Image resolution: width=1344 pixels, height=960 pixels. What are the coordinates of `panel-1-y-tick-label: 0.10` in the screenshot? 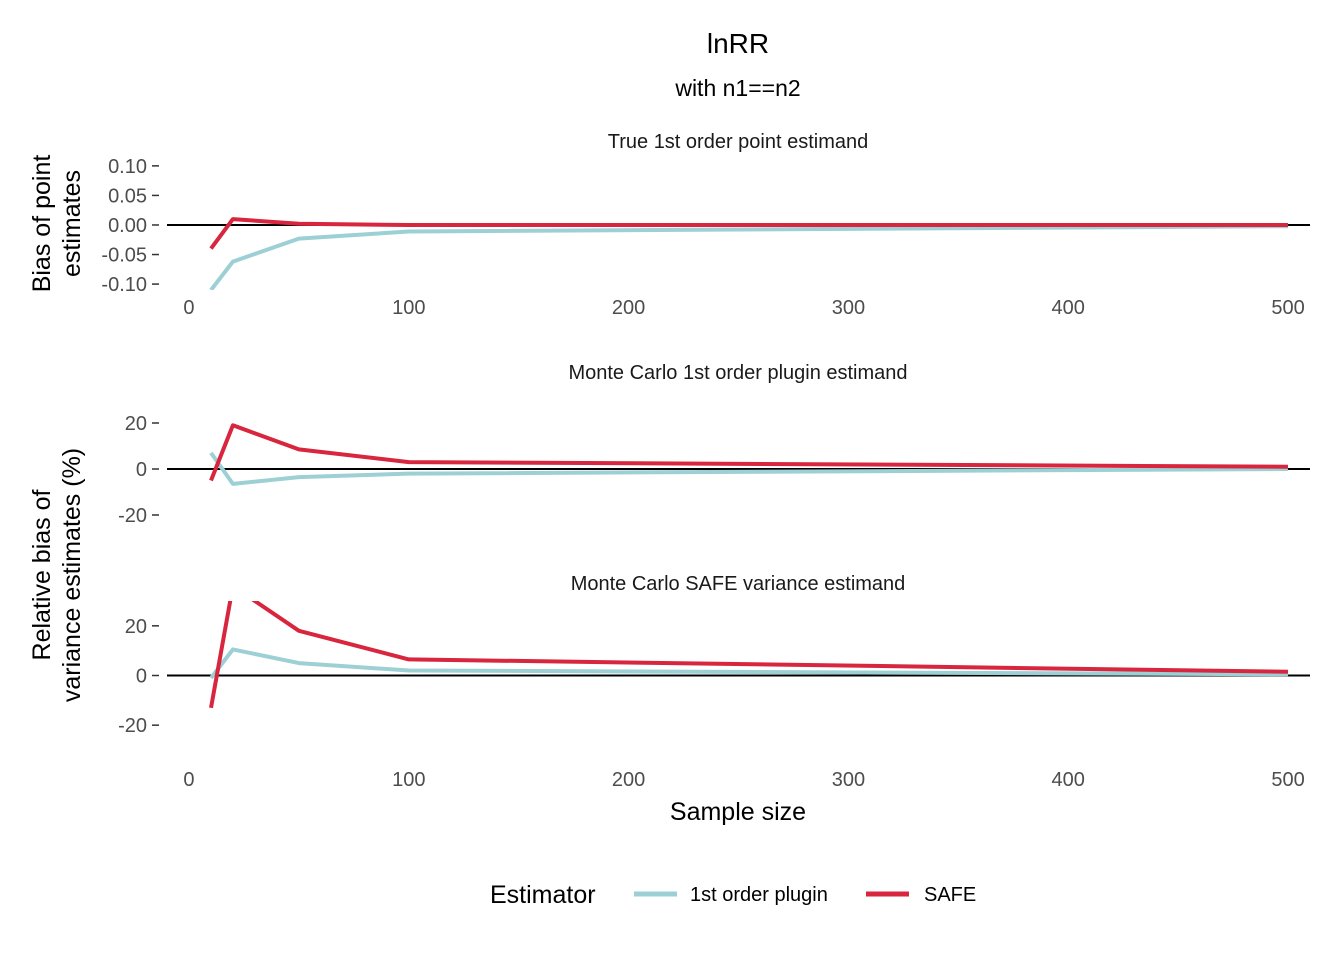 It's located at (127, 167).